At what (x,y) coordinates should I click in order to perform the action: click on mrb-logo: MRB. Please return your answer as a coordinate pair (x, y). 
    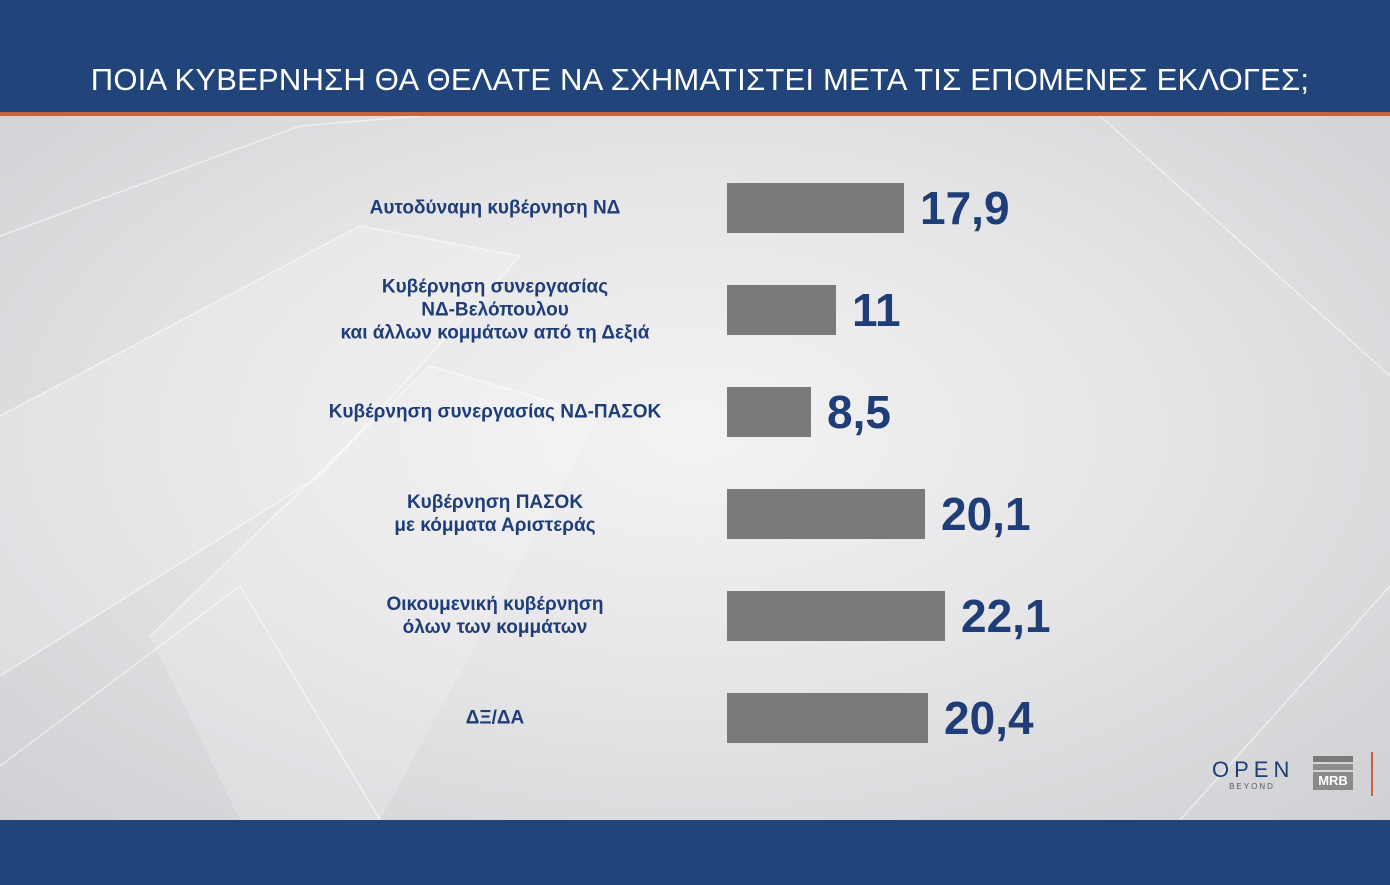
    Looking at the image, I should click on (1333, 773).